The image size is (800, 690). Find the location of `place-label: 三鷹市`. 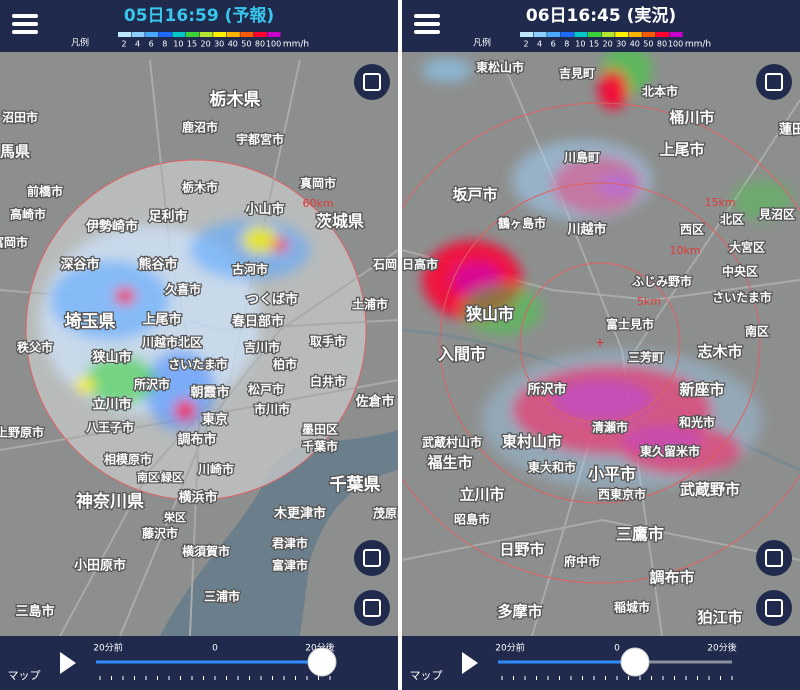

place-label: 三鷹市 is located at coordinates (640, 534).